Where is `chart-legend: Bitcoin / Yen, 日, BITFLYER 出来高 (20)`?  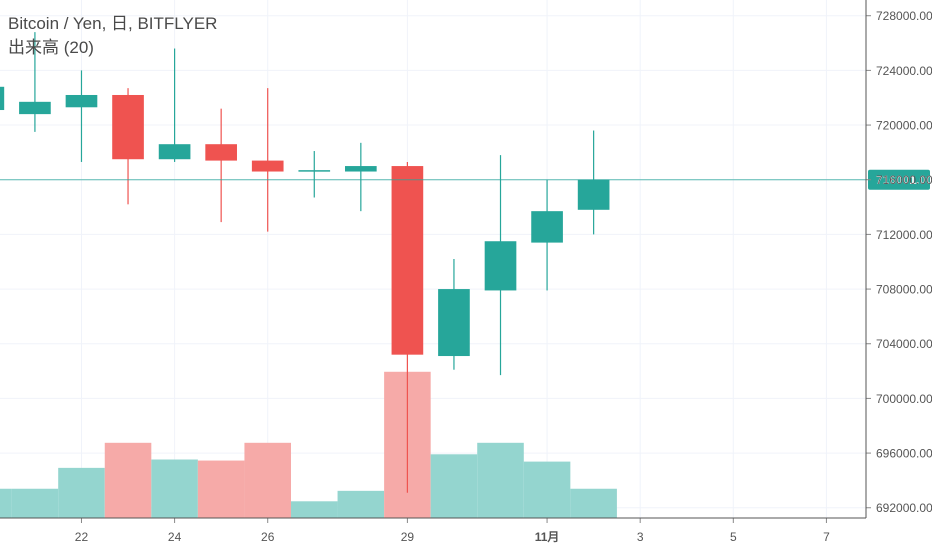 chart-legend: Bitcoin / Yen, 日, BITFLYER 出来高 (20) is located at coordinates (112, 36).